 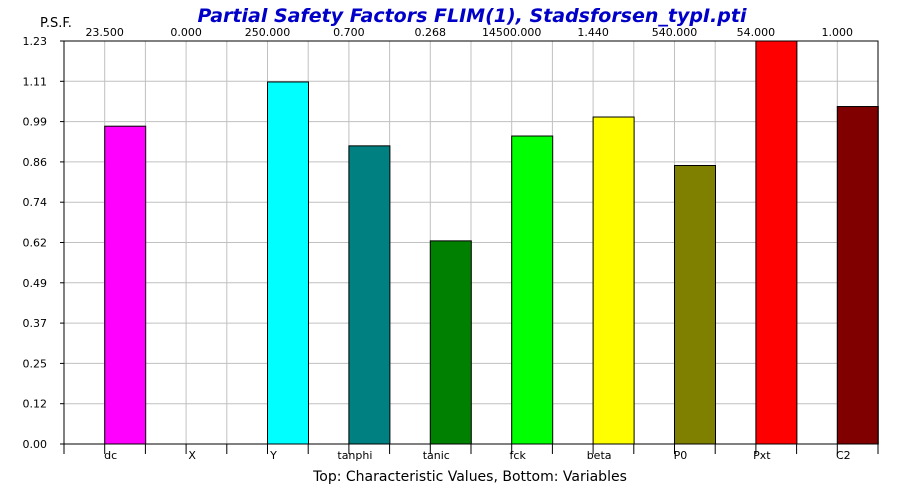 What do you see at coordinates (35, 323) in the screenshot?
I see `y-tick-label: 0.37` at bounding box center [35, 323].